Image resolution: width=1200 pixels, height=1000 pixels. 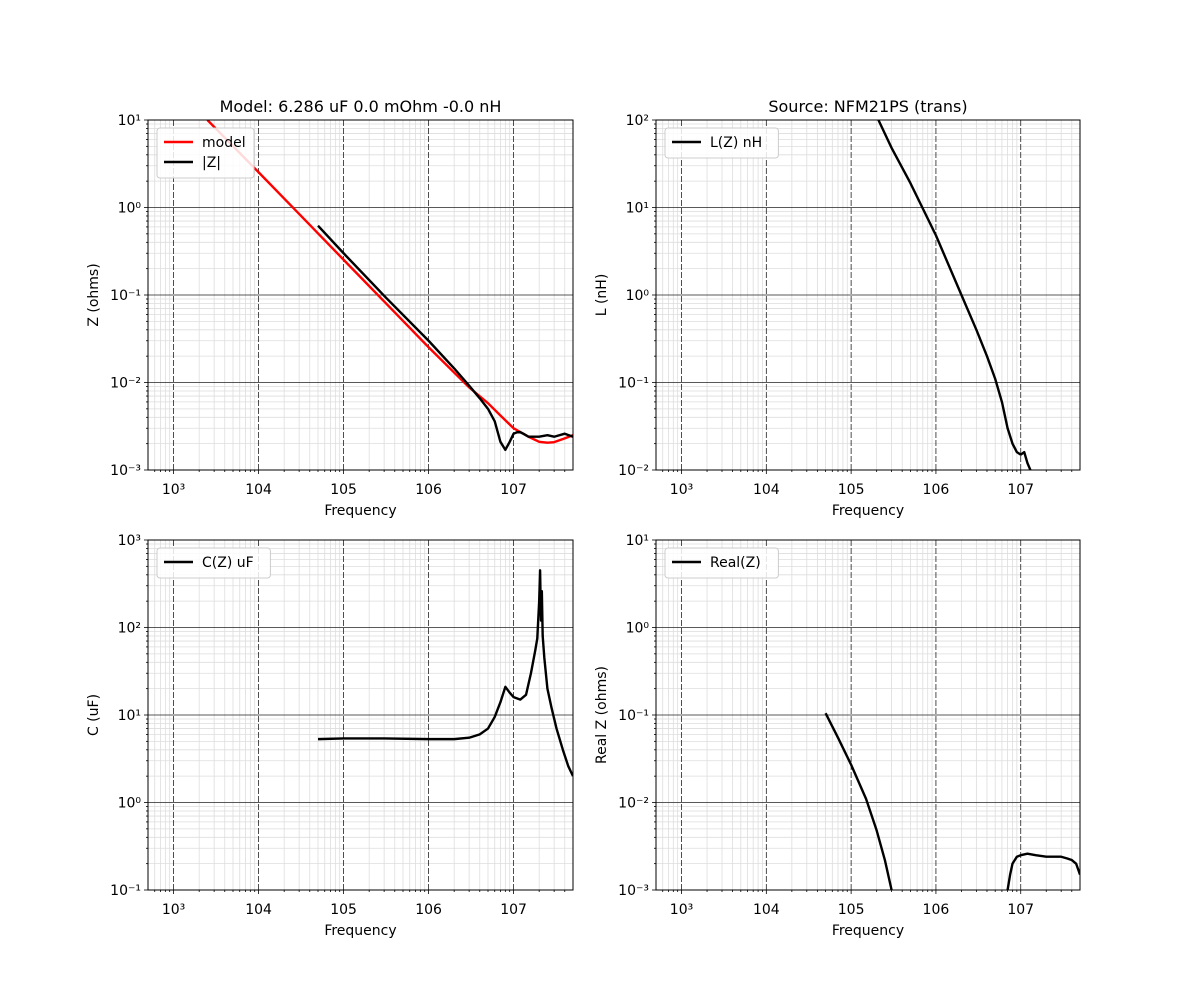 What do you see at coordinates (867, 106) in the screenshot?
I see `subplot-title: Source: NFM21PS (trans)` at bounding box center [867, 106].